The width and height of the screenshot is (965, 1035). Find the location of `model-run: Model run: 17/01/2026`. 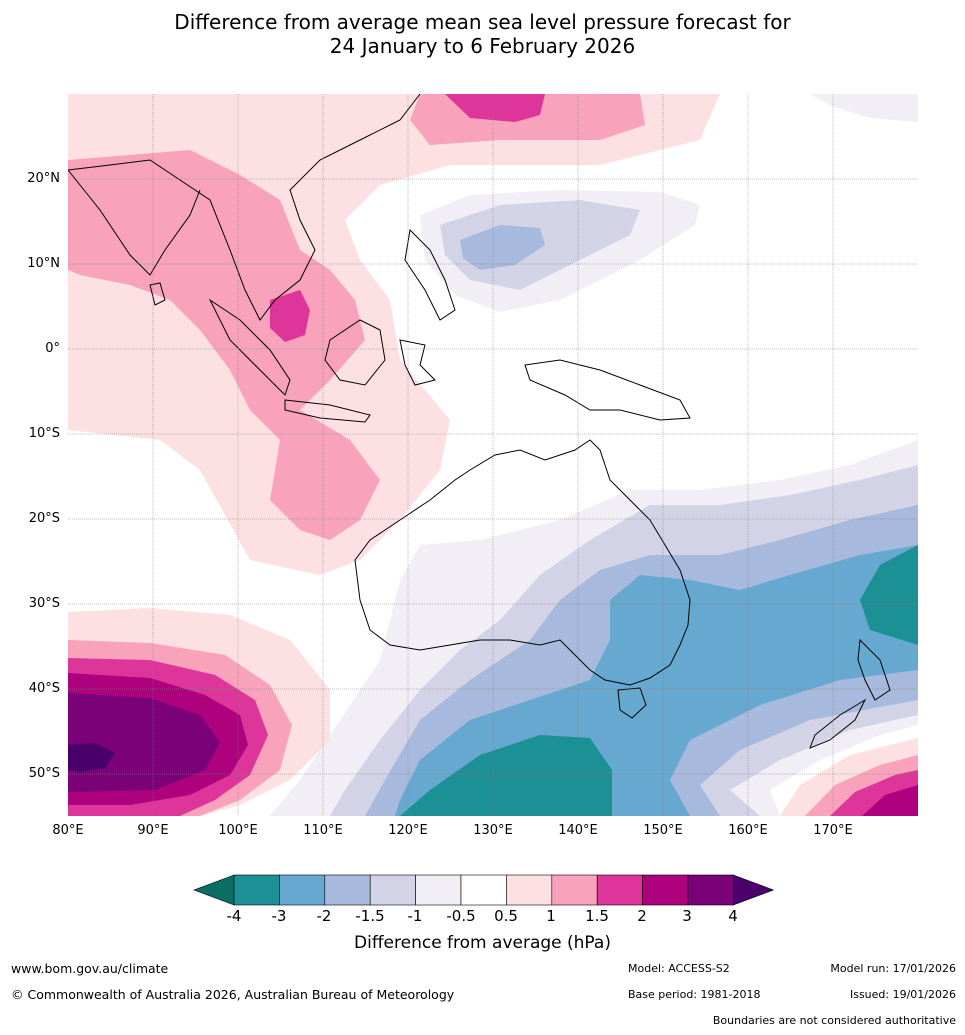

model-run: Model run: 17/01/2026 is located at coordinates (893, 968).